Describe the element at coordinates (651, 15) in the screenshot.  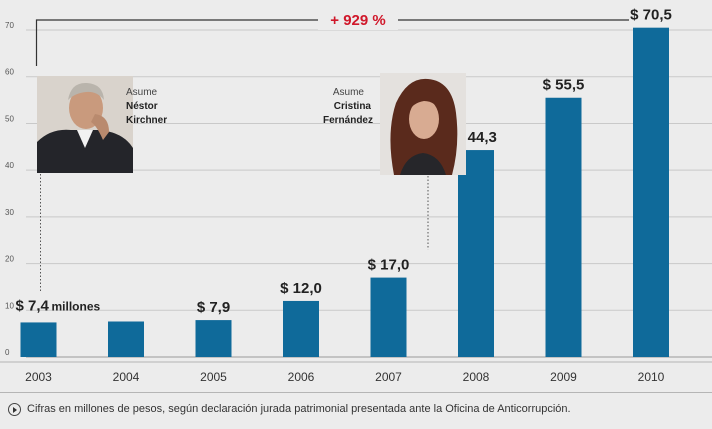
I see `value-label-2010: $ 70,5` at that location.